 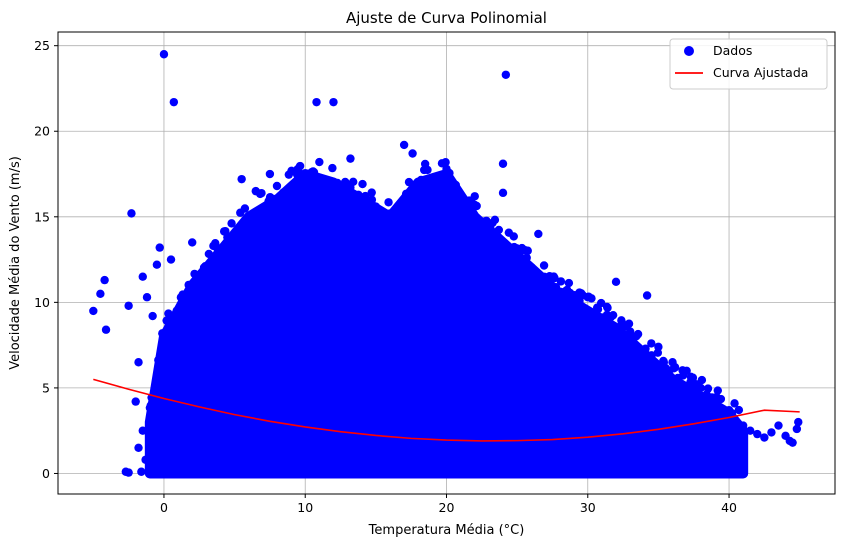 What do you see at coordinates (732, 50) in the screenshot?
I see `legend-label-dados: Dados` at bounding box center [732, 50].